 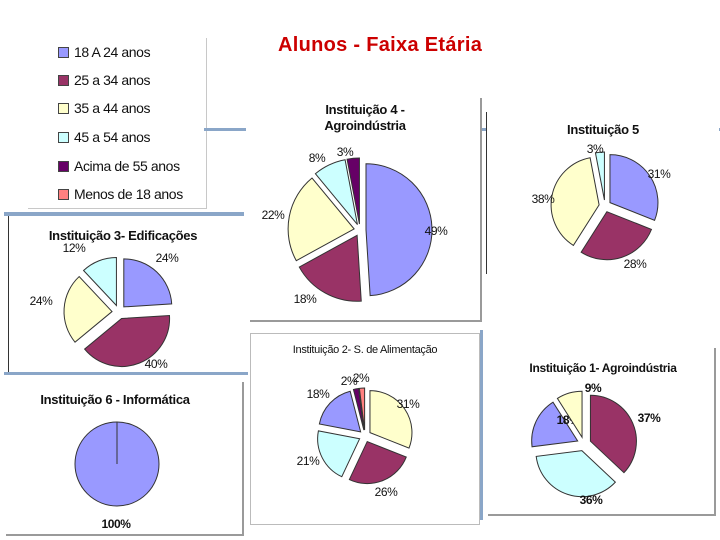 I want to click on data-label: 26%, so click(x=387, y=492).